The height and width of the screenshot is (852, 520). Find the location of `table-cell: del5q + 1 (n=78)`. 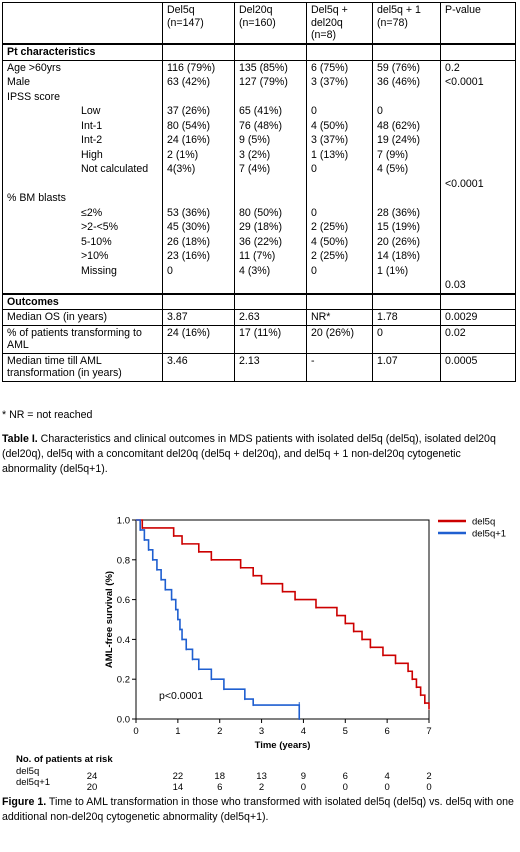

table-cell: del5q + 1 (n=78) is located at coordinates (406, 23).